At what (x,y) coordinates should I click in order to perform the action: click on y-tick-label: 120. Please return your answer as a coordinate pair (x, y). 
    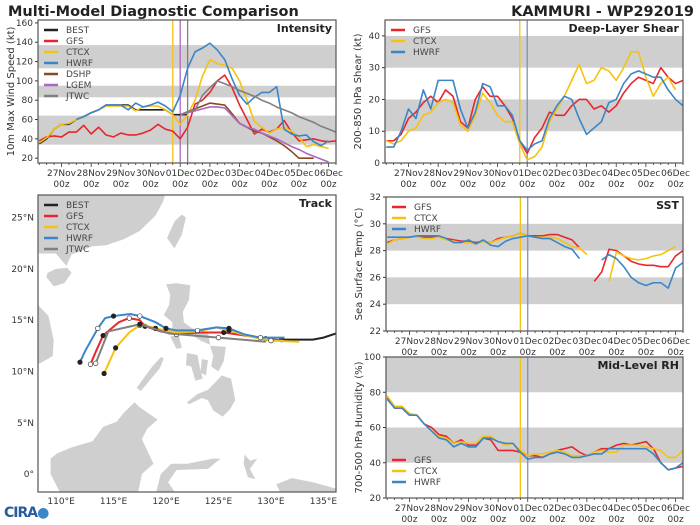
    Looking at the image, I should click on (24, 63).